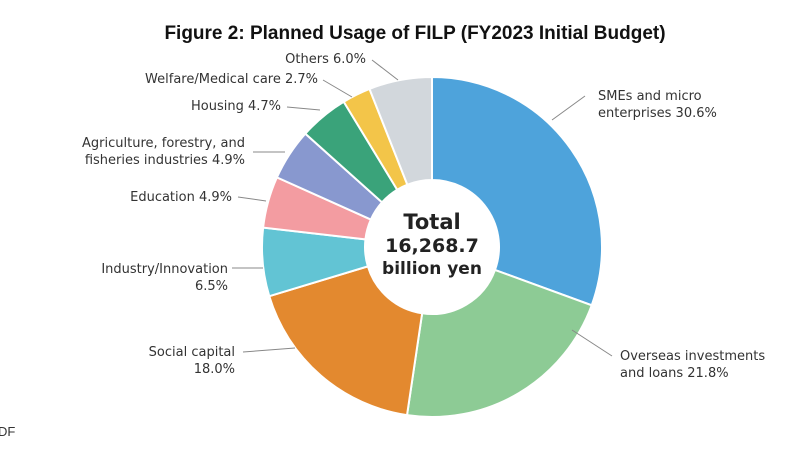 The height and width of the screenshot is (450, 800). Describe the element at coordinates (8, 431) in the screenshot. I see `footer-fragment: DF` at that location.